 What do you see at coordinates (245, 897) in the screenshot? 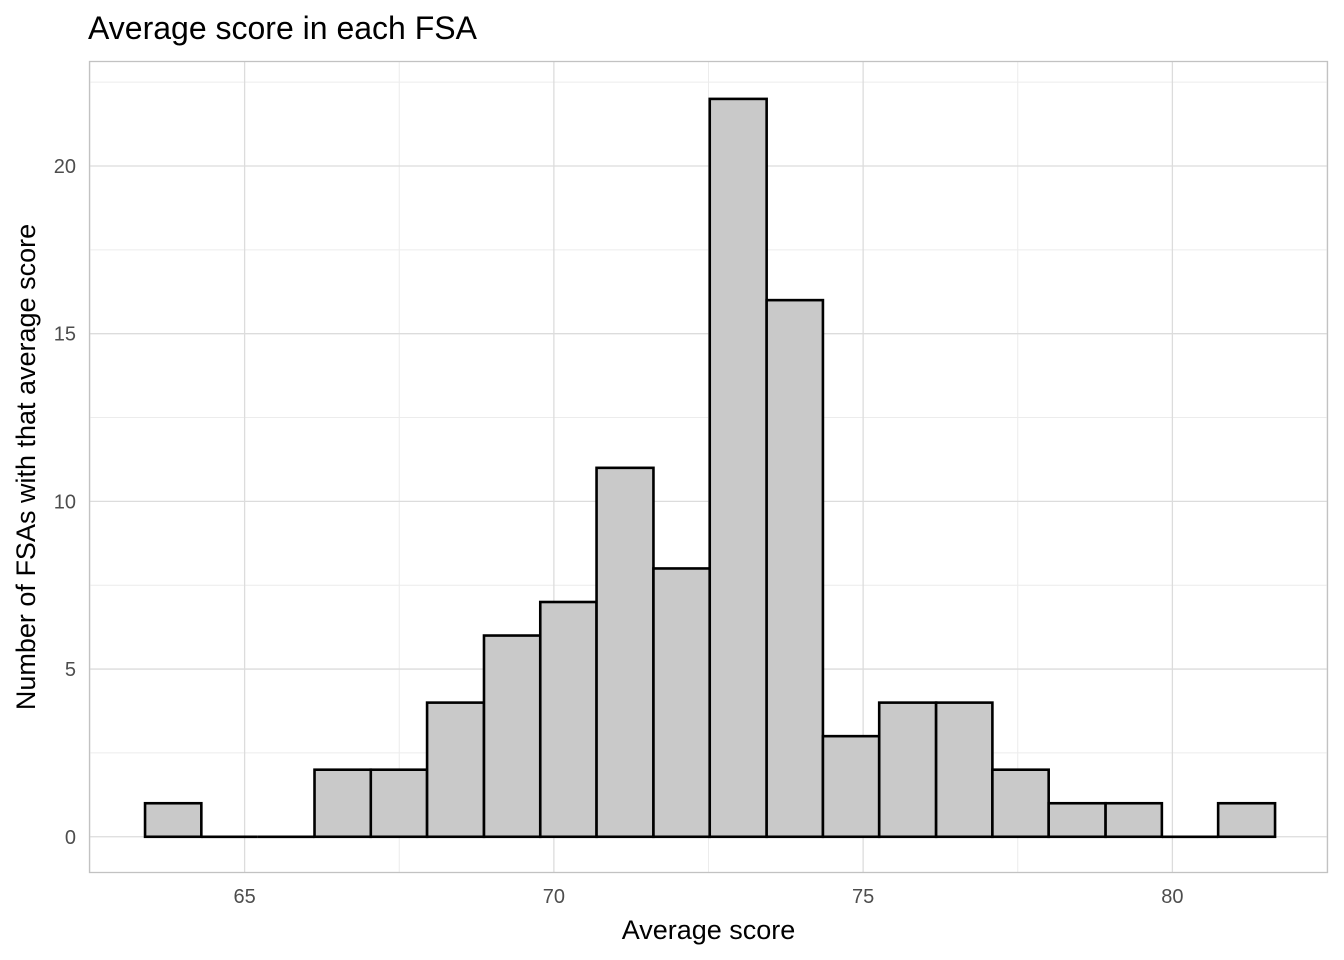
I see `x-tick-label: 65` at bounding box center [245, 897].